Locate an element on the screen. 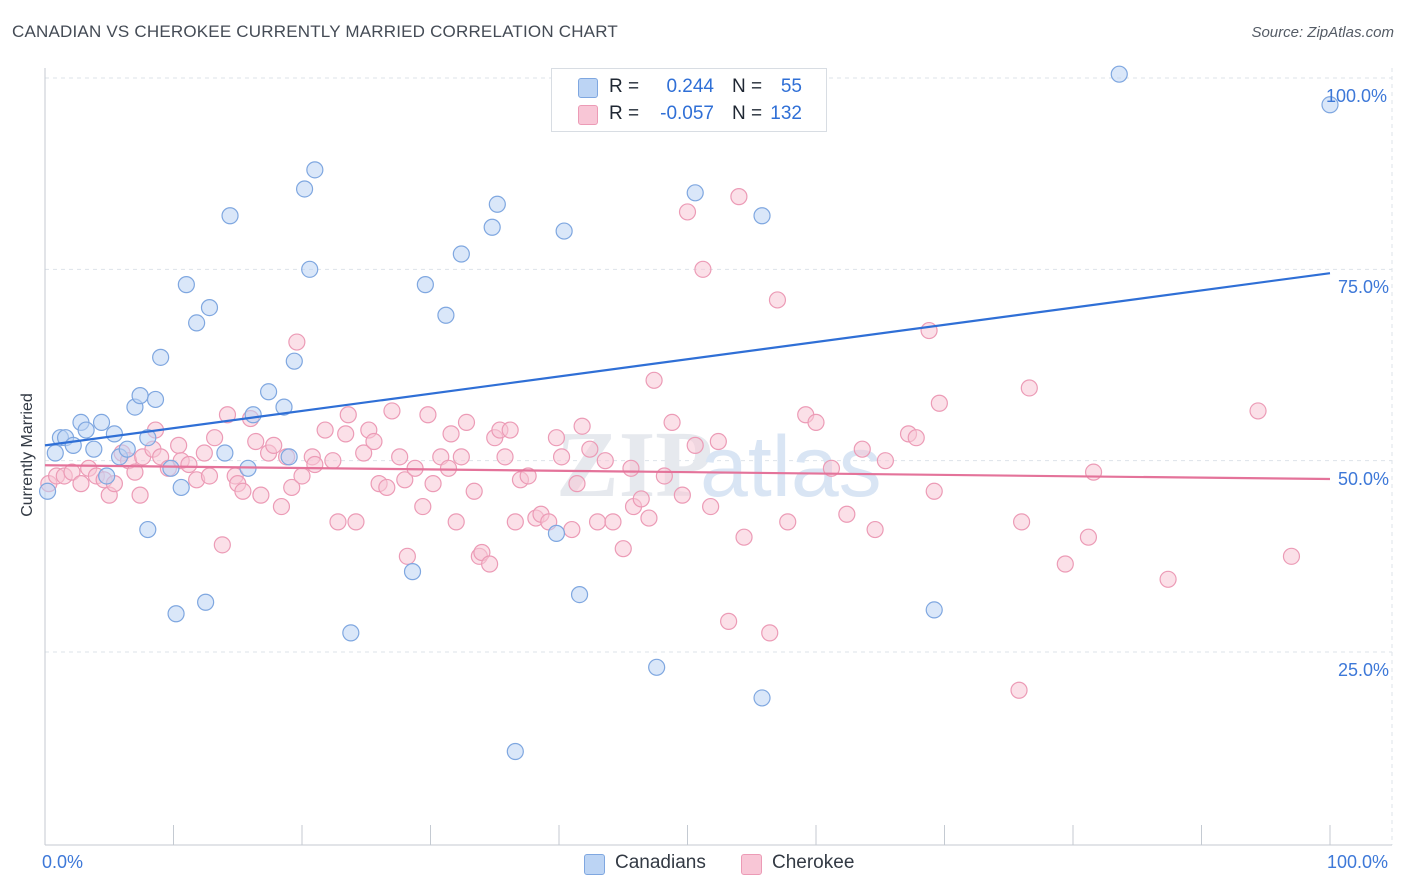 The width and height of the screenshot is (1406, 892). watermark: ZIP atlas is located at coordinates (719, 465).